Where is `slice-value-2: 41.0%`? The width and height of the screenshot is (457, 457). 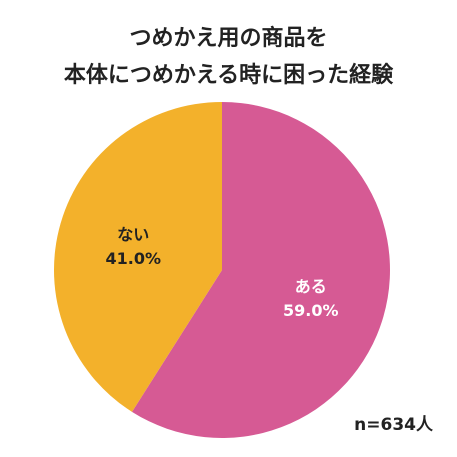 slice-value-2: 41.0% is located at coordinates (134, 258).